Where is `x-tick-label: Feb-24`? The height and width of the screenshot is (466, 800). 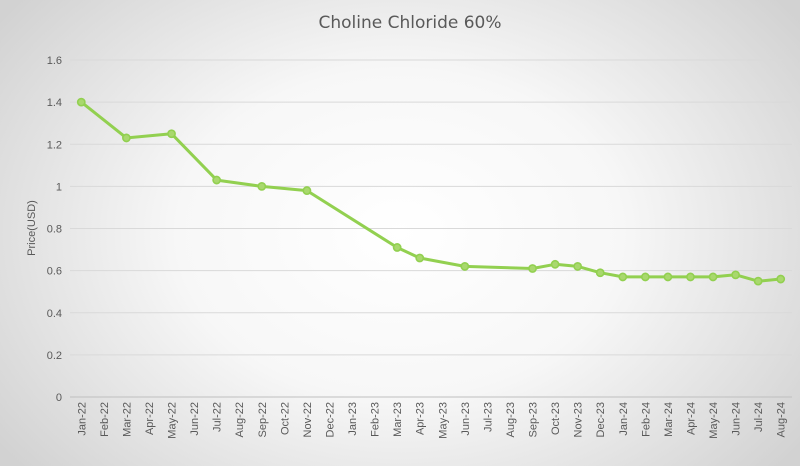
x-tick-label: Feb-24 is located at coordinates (646, 419).